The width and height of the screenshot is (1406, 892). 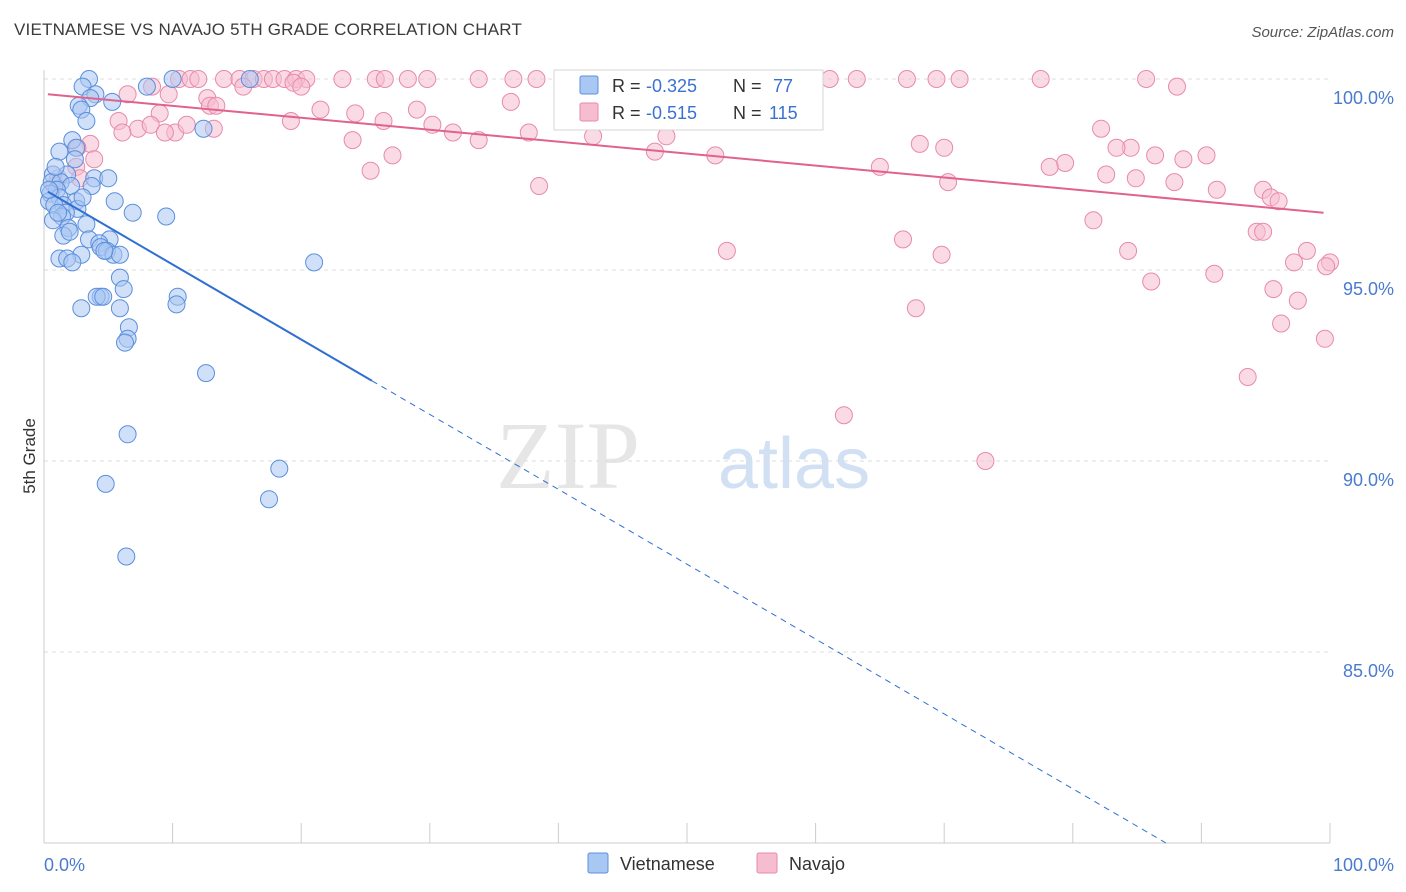 What do you see at coordinates (589, 112) in the screenshot?
I see `legend-swatch-navajo` at bounding box center [589, 112].